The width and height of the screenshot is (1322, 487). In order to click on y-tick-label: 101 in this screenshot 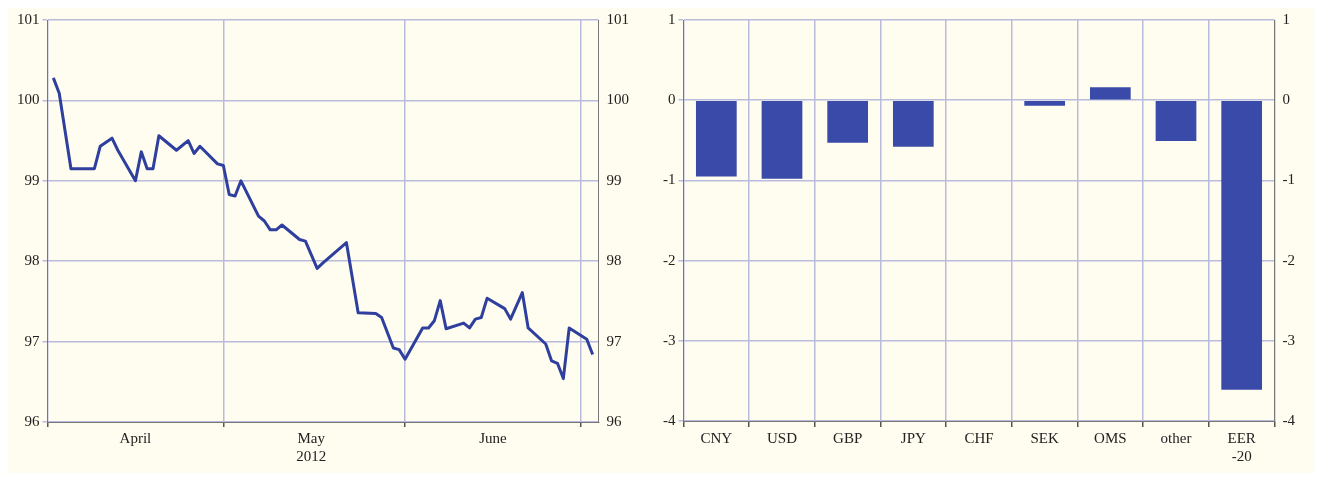, I will do `click(617, 18)`.